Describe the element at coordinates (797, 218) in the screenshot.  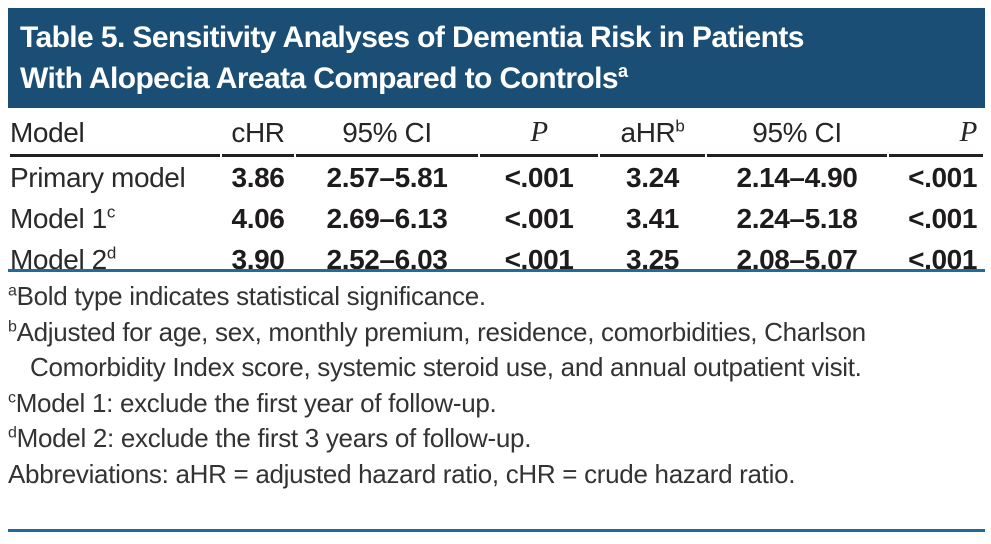
I see `ahr-ci-cell: 2.24–5.18` at that location.